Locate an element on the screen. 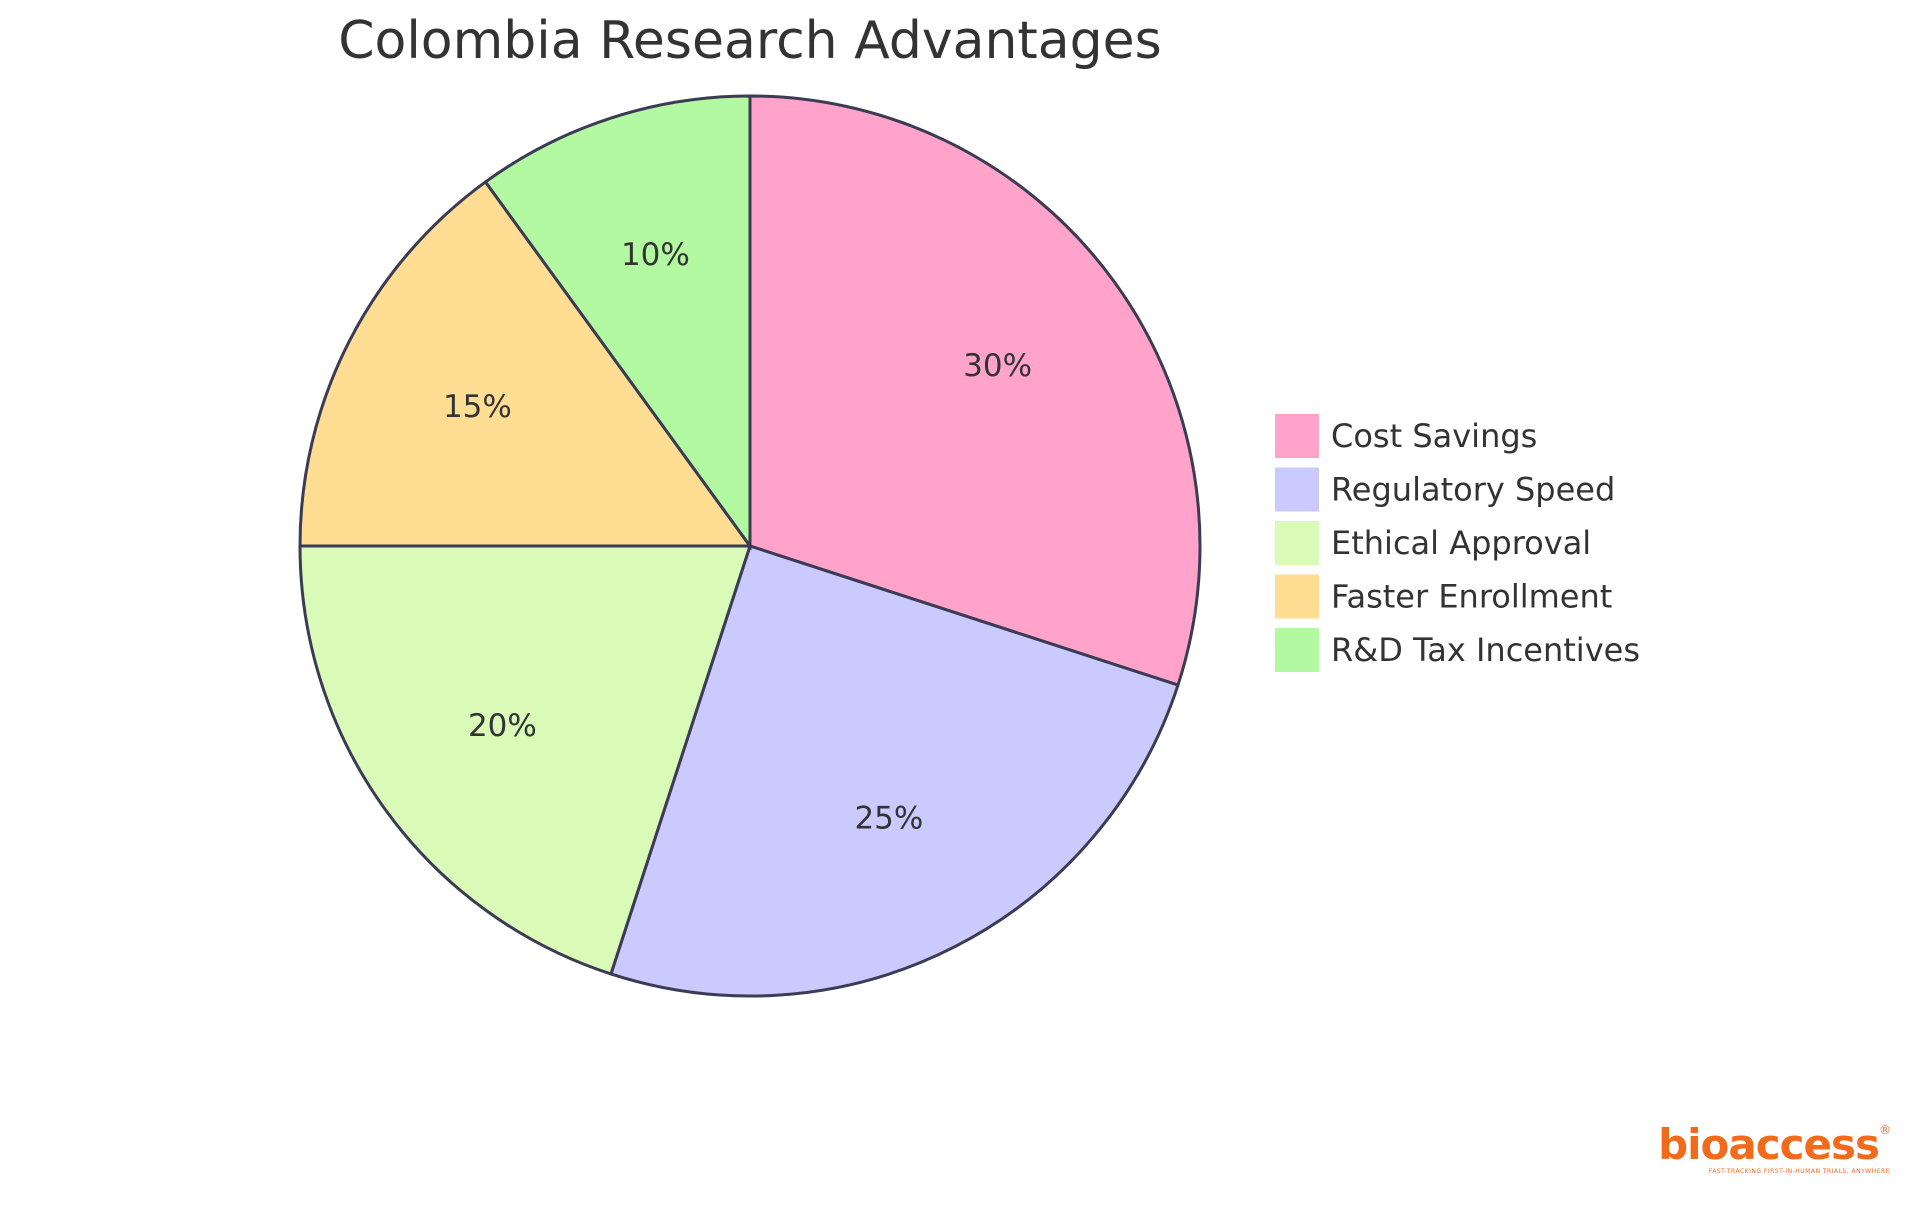  legend-swatch-faster-enrollment is located at coordinates (1297, 596).